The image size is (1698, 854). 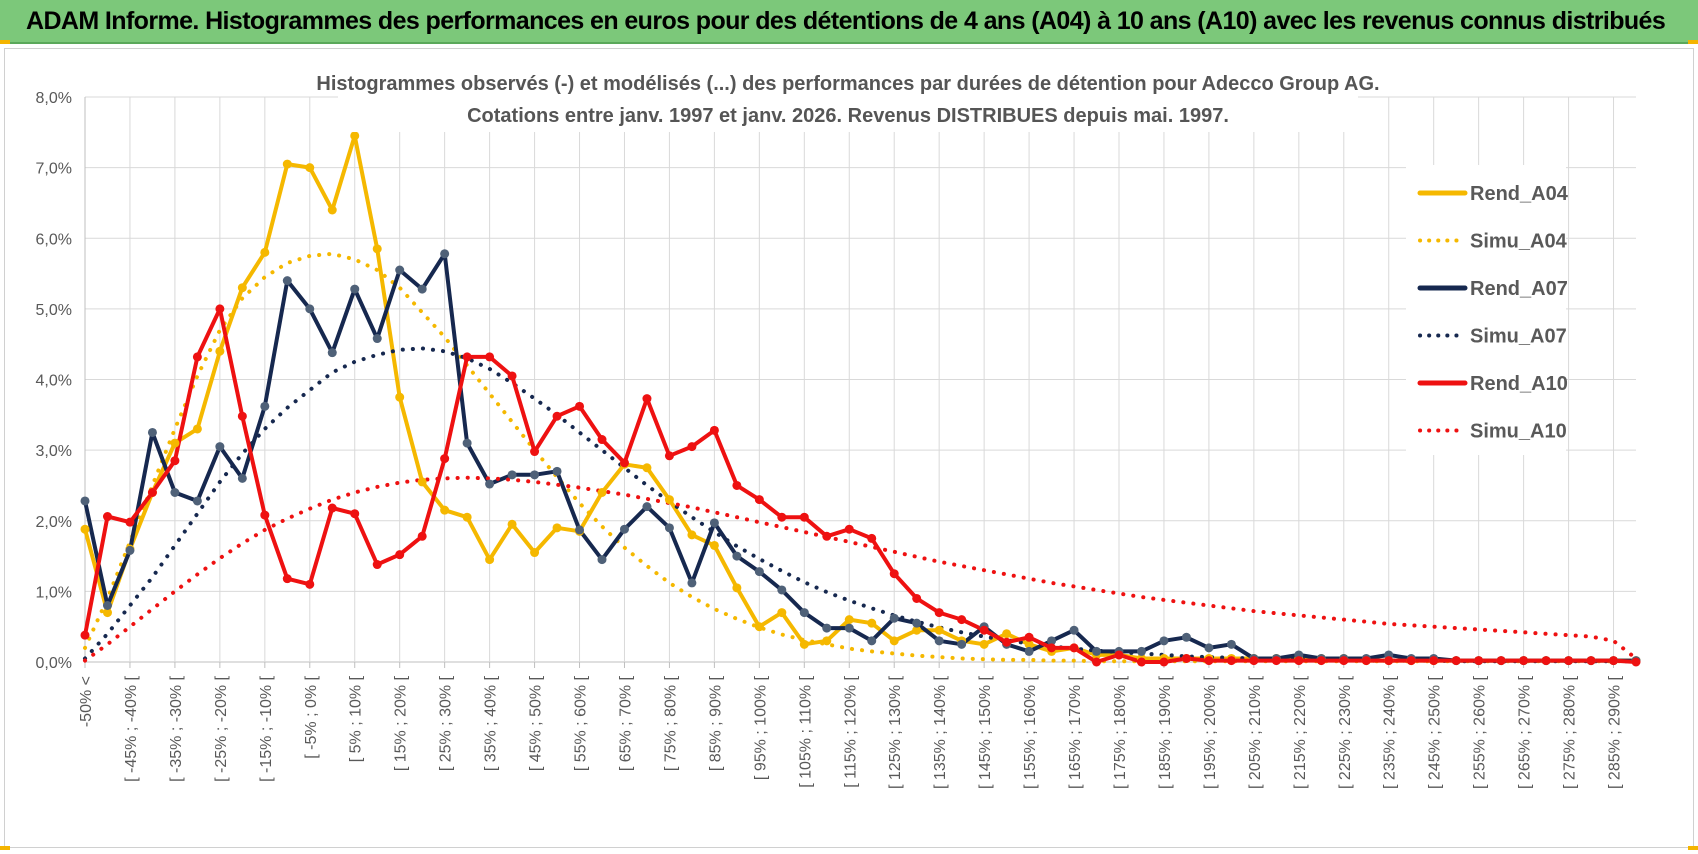 I want to click on x-tick-label: -50% <, so click(x=86, y=701).